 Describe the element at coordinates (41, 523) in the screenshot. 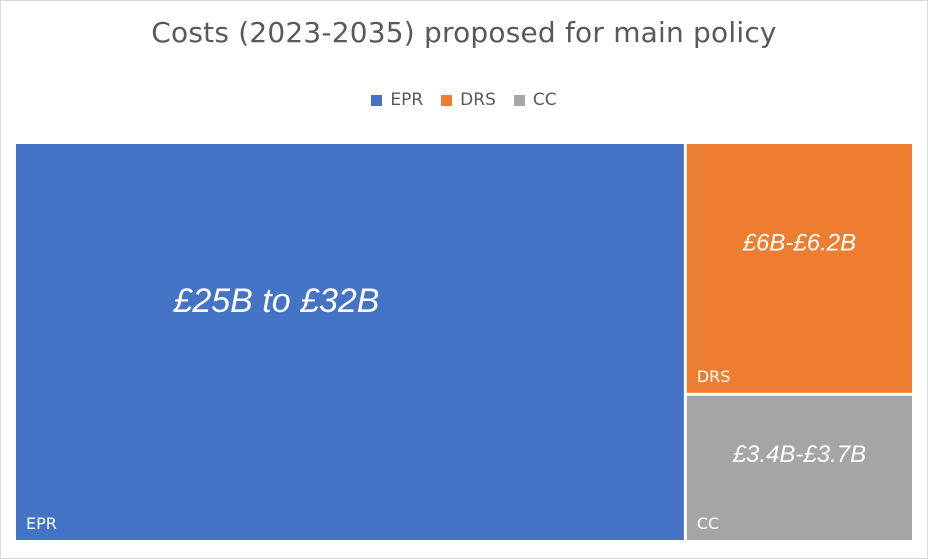

I see `treemap-category-label-epr: EPR` at that location.